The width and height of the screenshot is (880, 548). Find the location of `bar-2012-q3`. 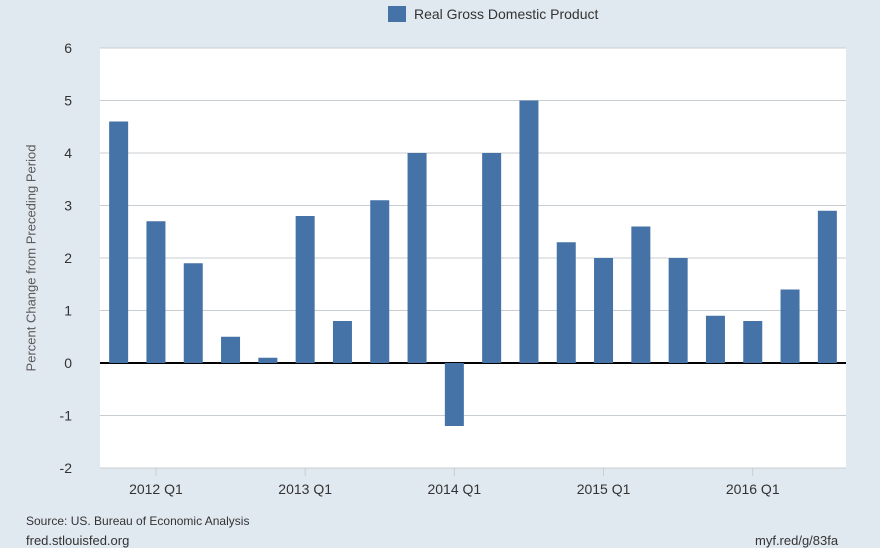

bar-2012-q3 is located at coordinates (231, 349).